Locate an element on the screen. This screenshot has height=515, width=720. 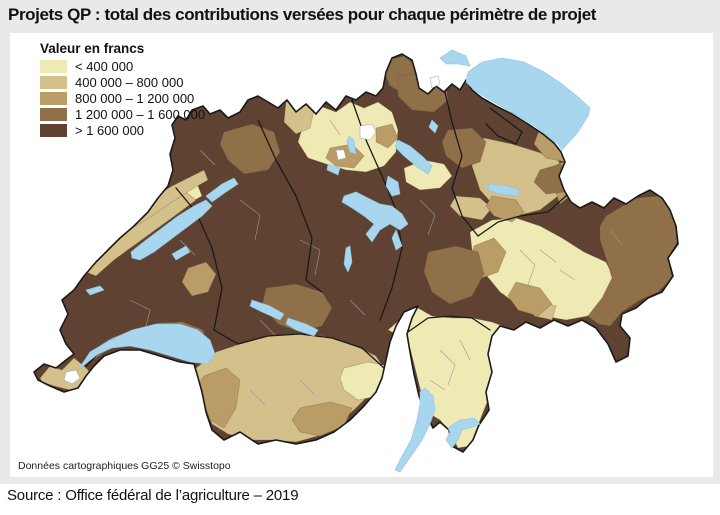
legend-item: 1 200 000 – 1 600 000 is located at coordinates (123, 114).